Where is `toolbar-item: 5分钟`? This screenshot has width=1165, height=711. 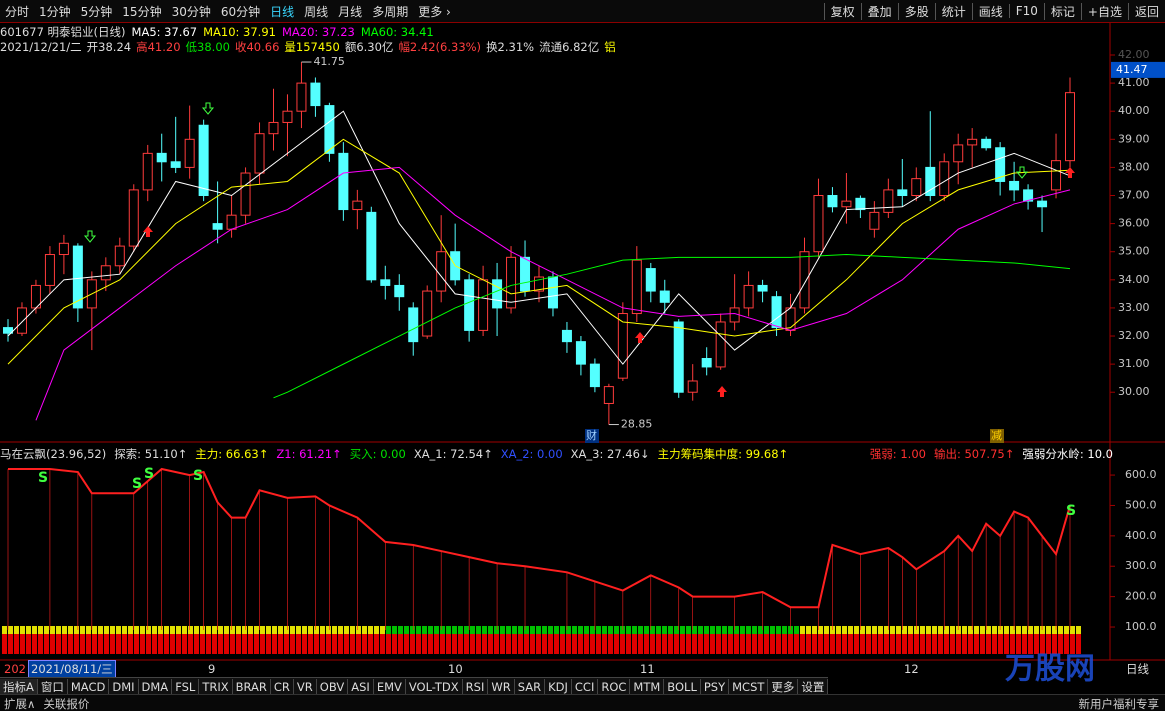 toolbar-item: 5分钟 is located at coordinates (96, 11).